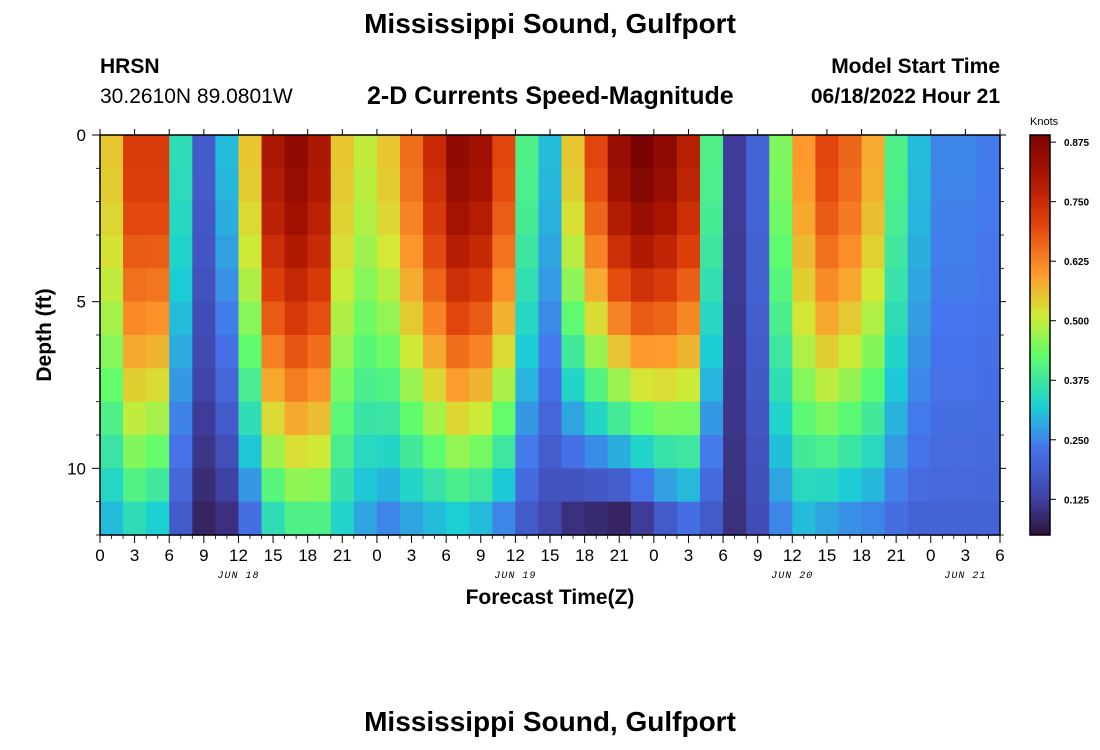  What do you see at coordinates (930, 555) in the screenshot?
I see `x-tick-label: 0` at bounding box center [930, 555].